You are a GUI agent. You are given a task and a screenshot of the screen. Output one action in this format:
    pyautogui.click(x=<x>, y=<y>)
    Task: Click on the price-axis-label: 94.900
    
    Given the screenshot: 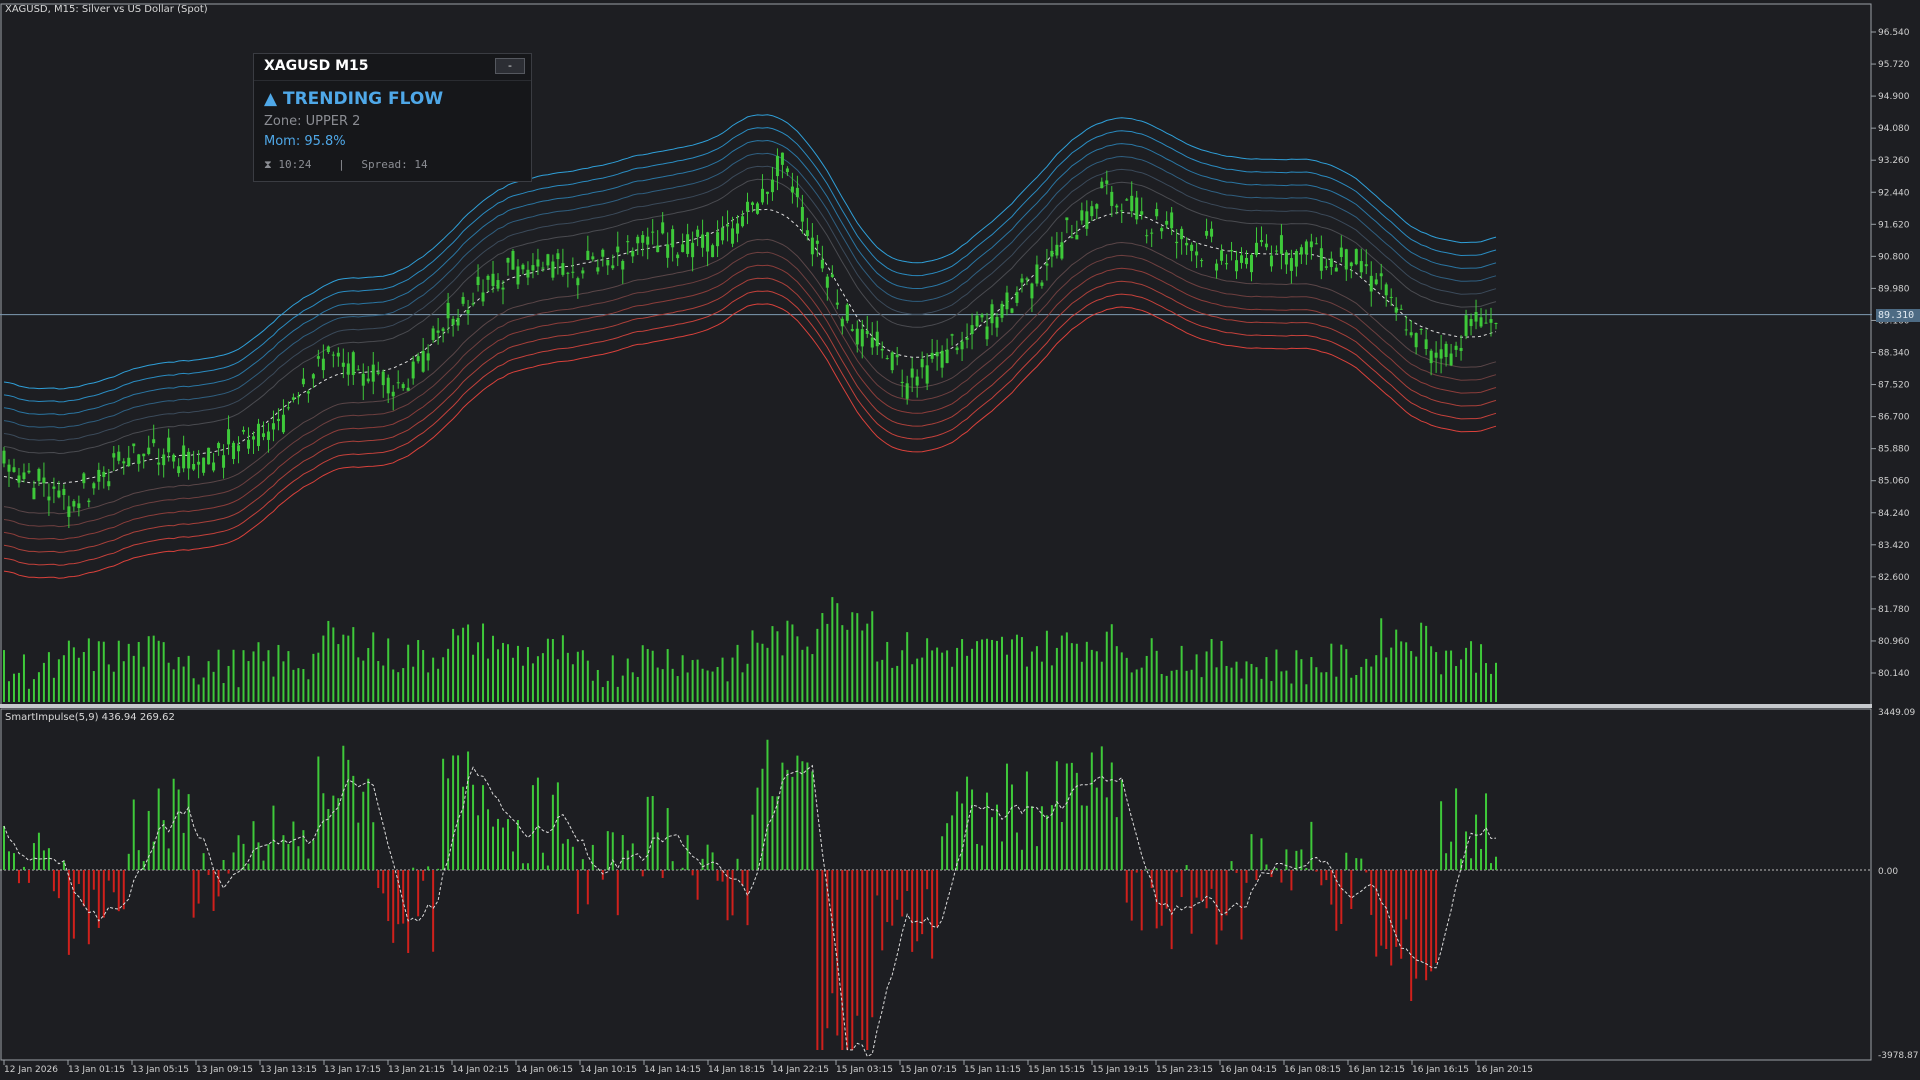 What is the action you would take?
    pyautogui.click(x=1894, y=97)
    